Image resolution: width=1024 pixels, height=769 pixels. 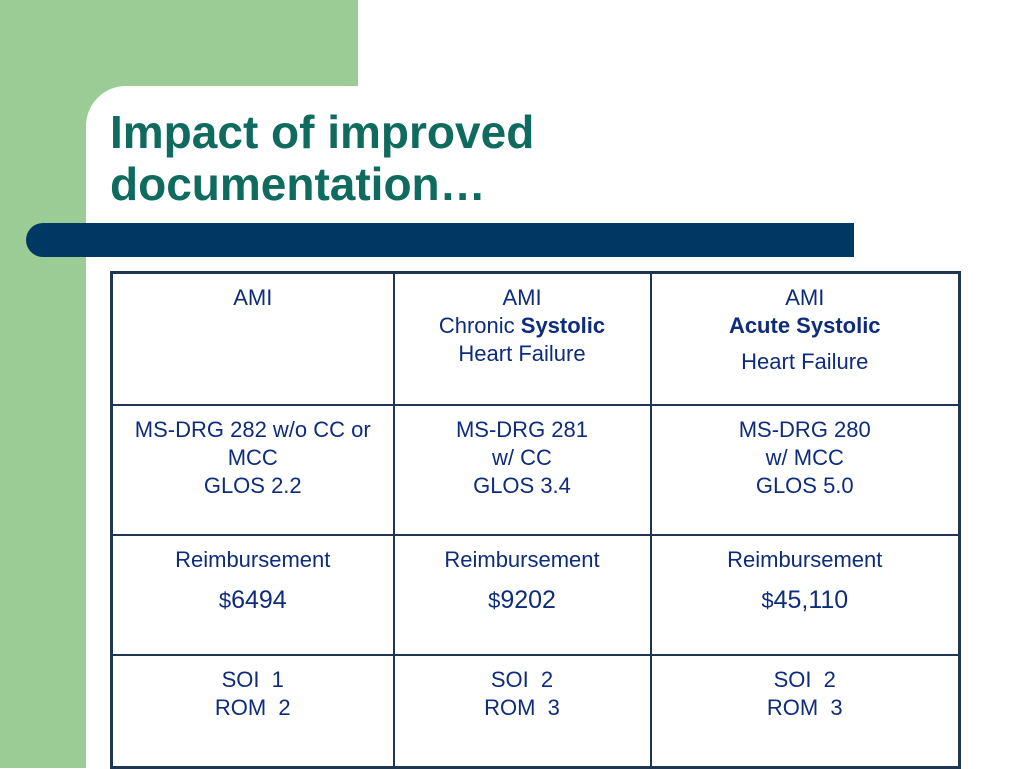 What do you see at coordinates (252, 485) in the screenshot?
I see `cell-line: GLOS 2.2` at bounding box center [252, 485].